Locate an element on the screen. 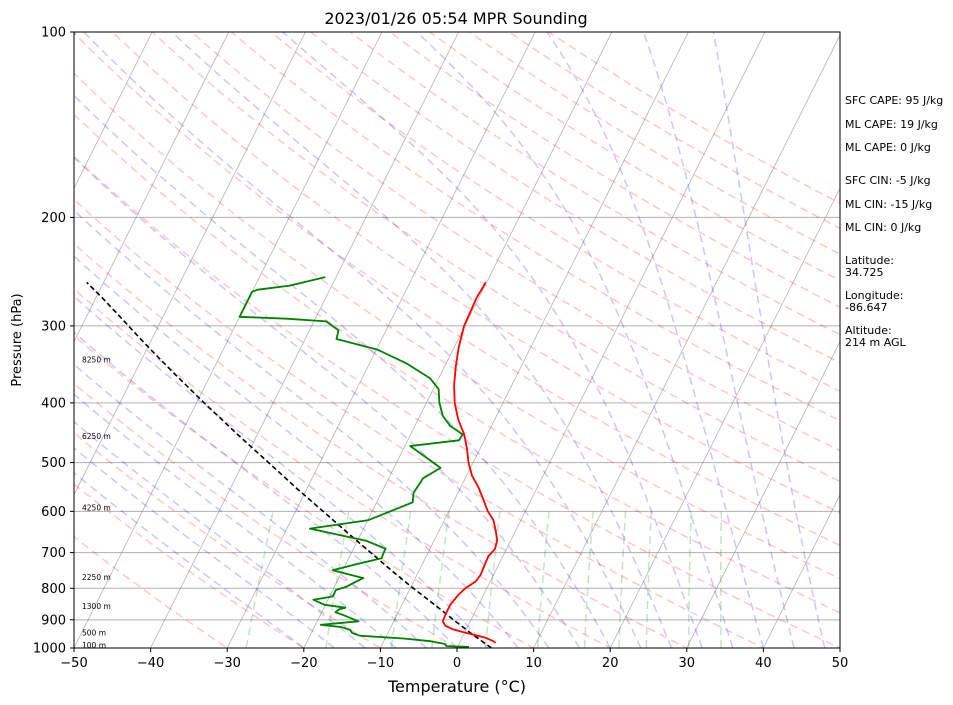 This screenshot has height=705, width=953. ml-cape-text-2: ML CAPE: 0 J/kg is located at coordinates (888, 147).